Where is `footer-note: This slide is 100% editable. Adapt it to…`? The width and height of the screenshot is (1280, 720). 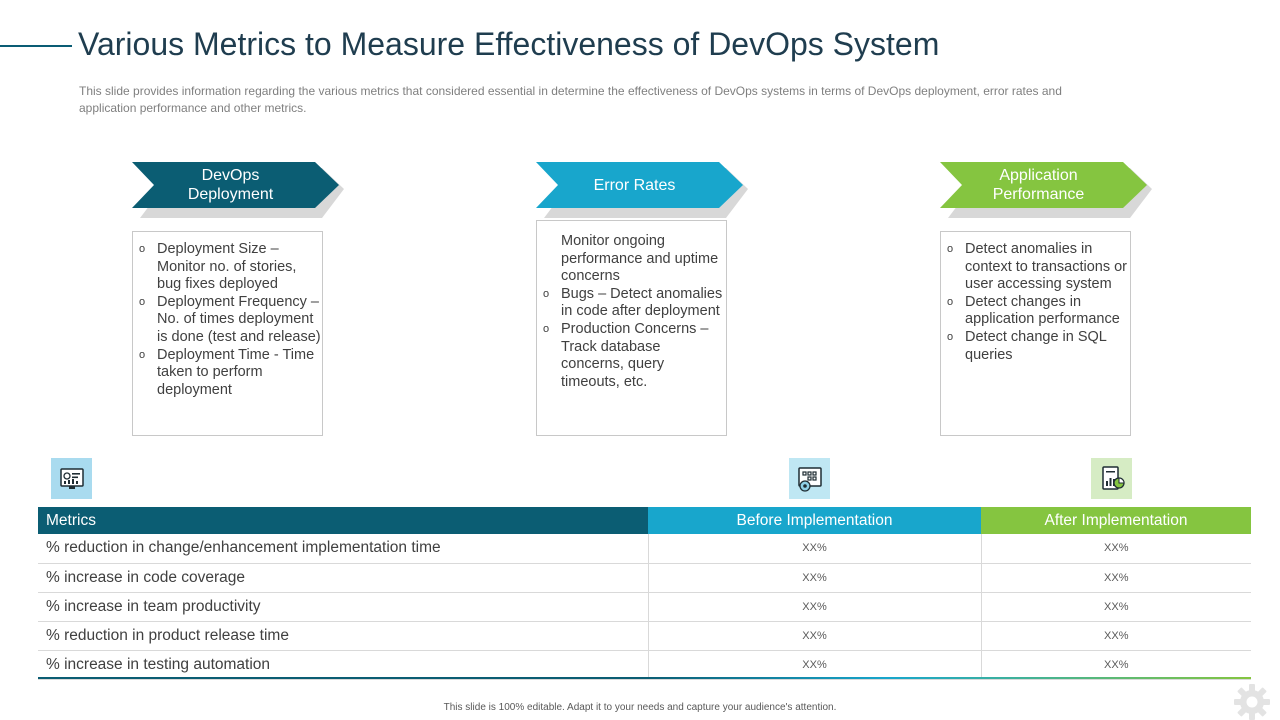 footer-note: This slide is 100% editable. Adapt it to… is located at coordinates (640, 707).